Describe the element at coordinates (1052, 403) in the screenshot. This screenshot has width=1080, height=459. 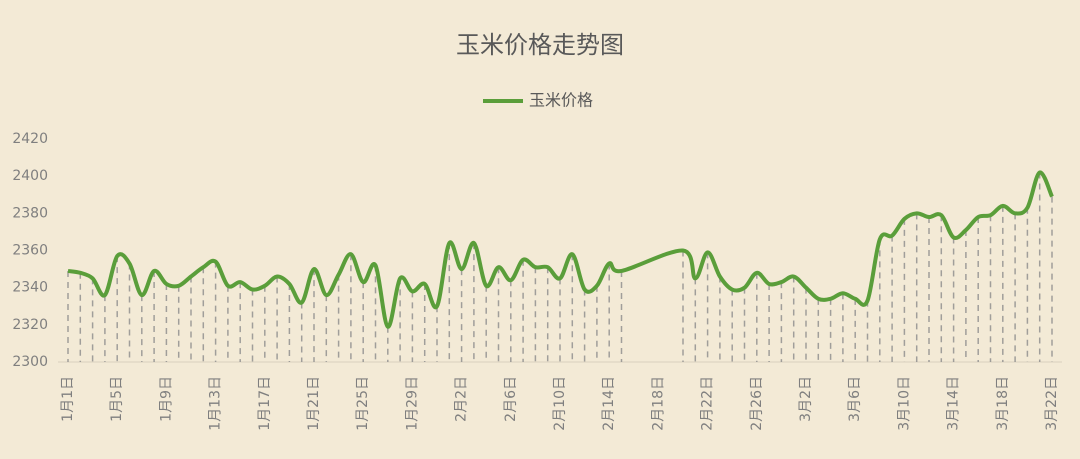
I see `x-tick-label: 3月22日` at that location.